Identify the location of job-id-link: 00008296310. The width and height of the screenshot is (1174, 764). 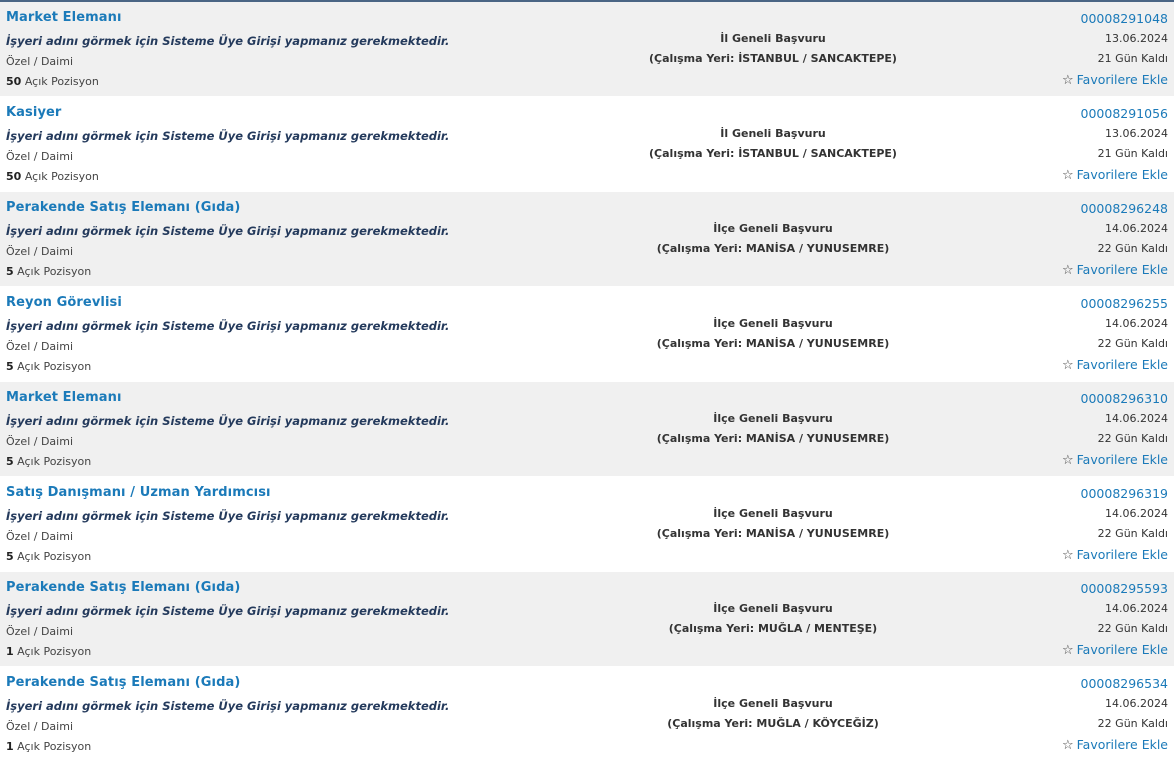
(1124, 398).